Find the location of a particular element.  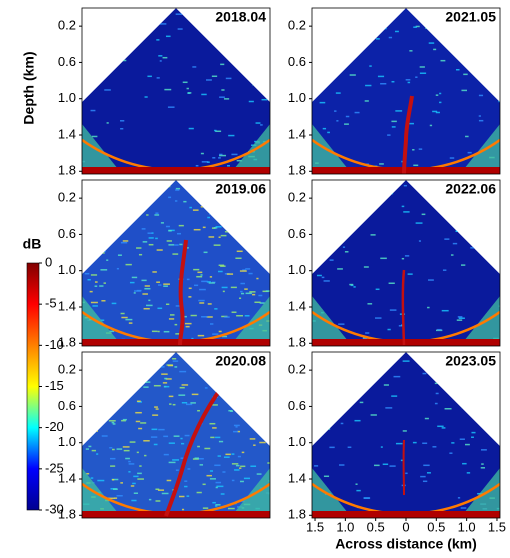

plume is located at coordinates (183, 292).